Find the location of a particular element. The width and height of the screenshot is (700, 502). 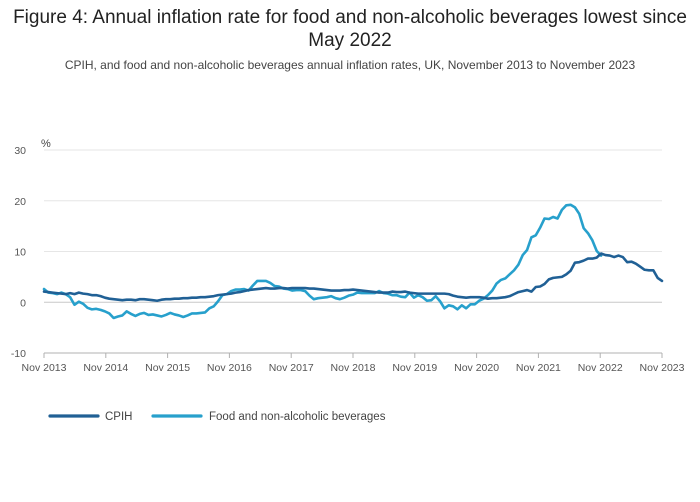

series-line-cpih is located at coordinates (353, 277).